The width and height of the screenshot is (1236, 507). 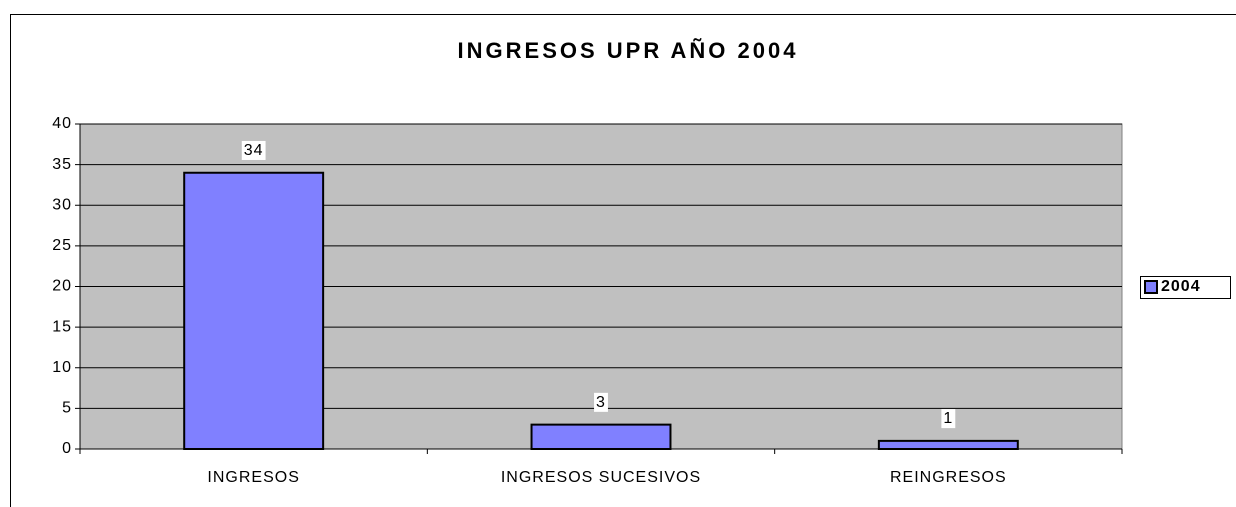 What do you see at coordinates (67, 408) in the screenshot?
I see `y-tick-label: 5` at bounding box center [67, 408].